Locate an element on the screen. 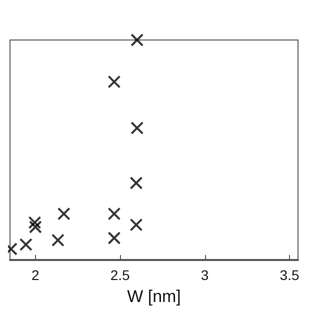 This screenshot has width=320, height=320. x-tick-label: 2.5 is located at coordinates (120, 275).